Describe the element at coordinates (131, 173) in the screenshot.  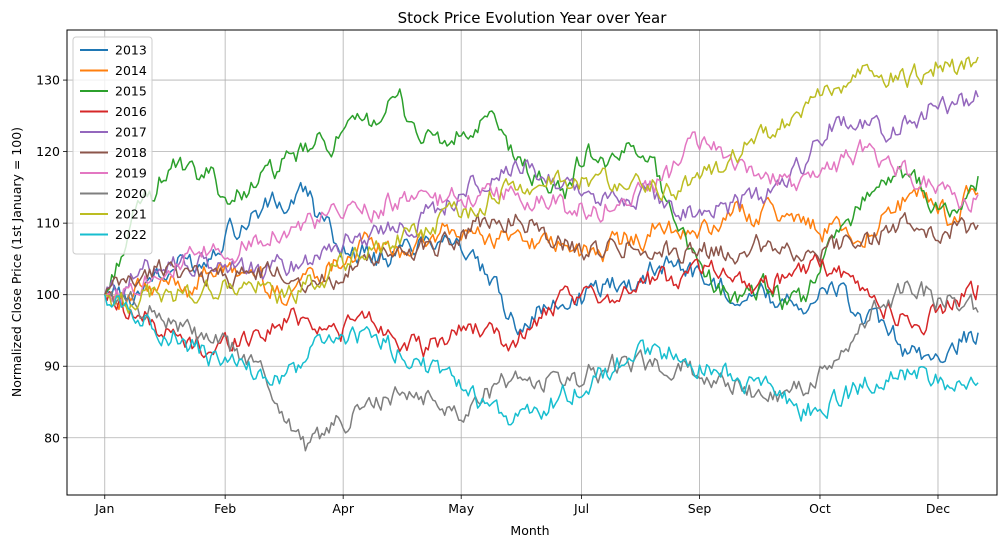
I see `legend-label: 2019` at that location.